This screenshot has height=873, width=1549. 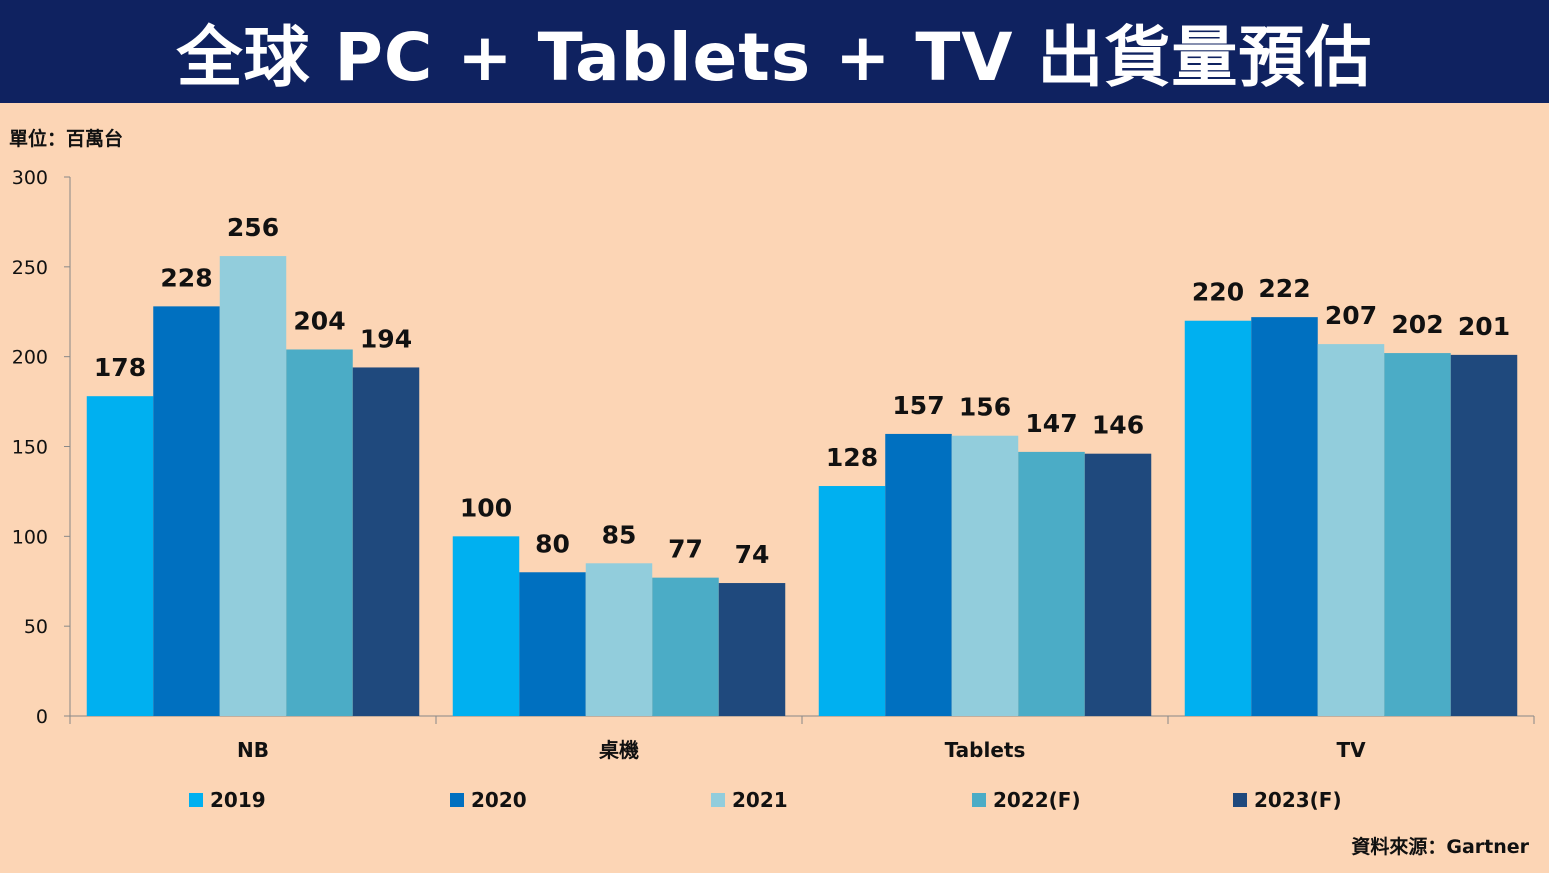 What do you see at coordinates (30, 268) in the screenshot?
I see `y-tick-label: 250` at bounding box center [30, 268].